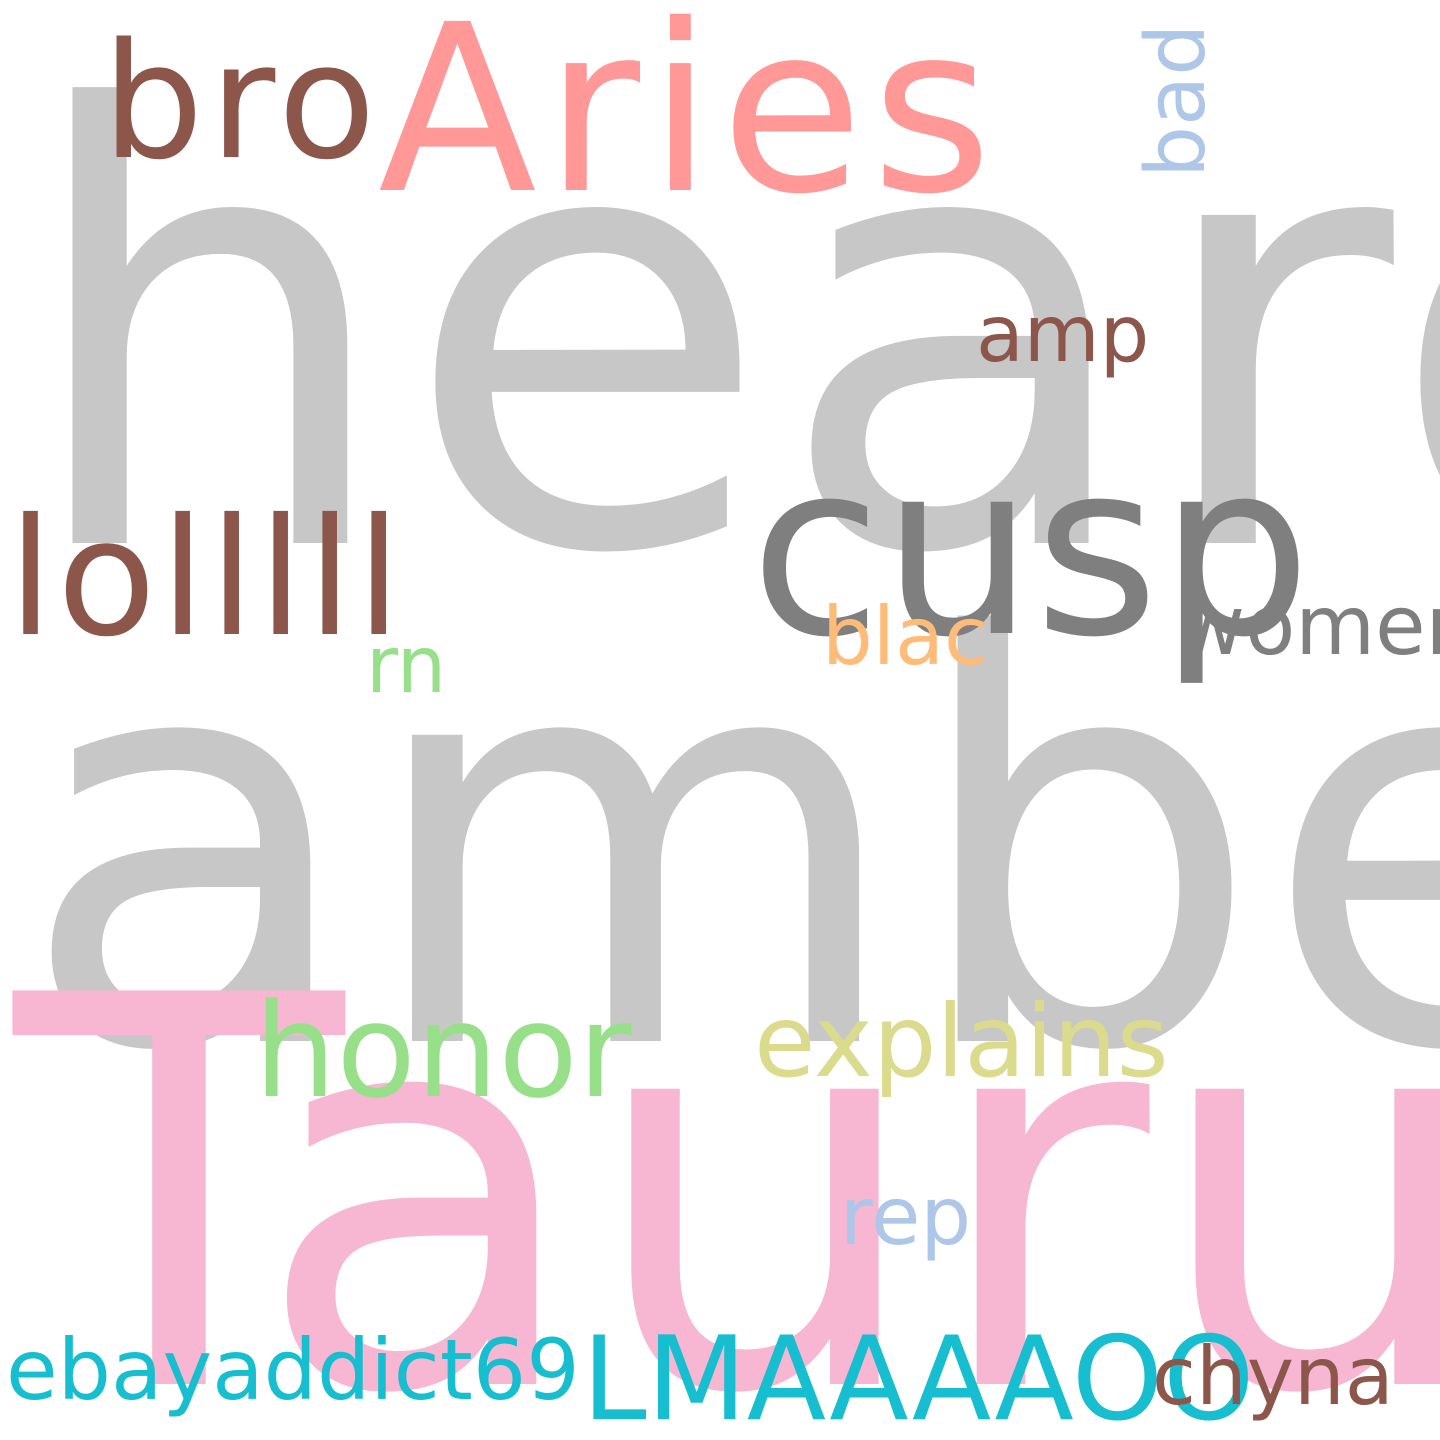 Image resolution: width=1440 pixels, height=1440 pixels. Describe the element at coordinates (1273, 1376) in the screenshot. I see `word-chyna: chyna` at that location.